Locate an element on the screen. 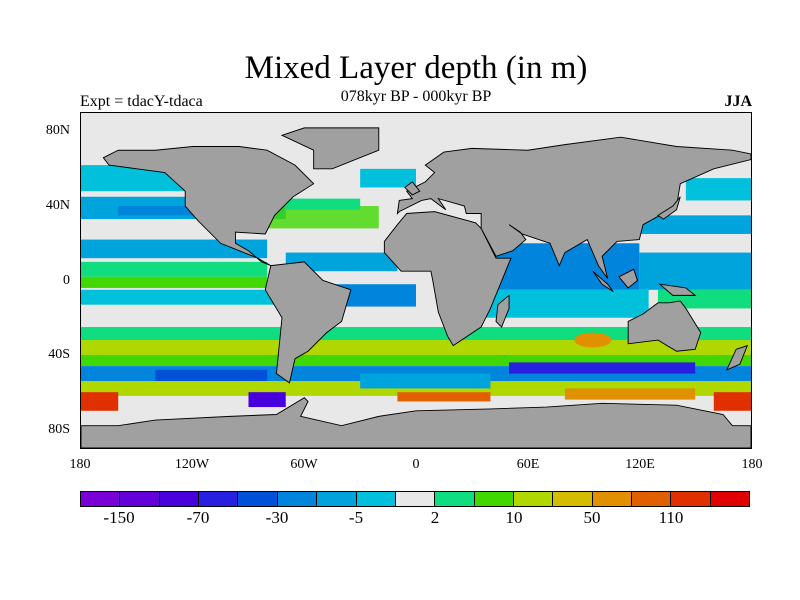 Image resolution: width=800 pixels, height=600 pixels. colorbar is located at coordinates (415, 499).